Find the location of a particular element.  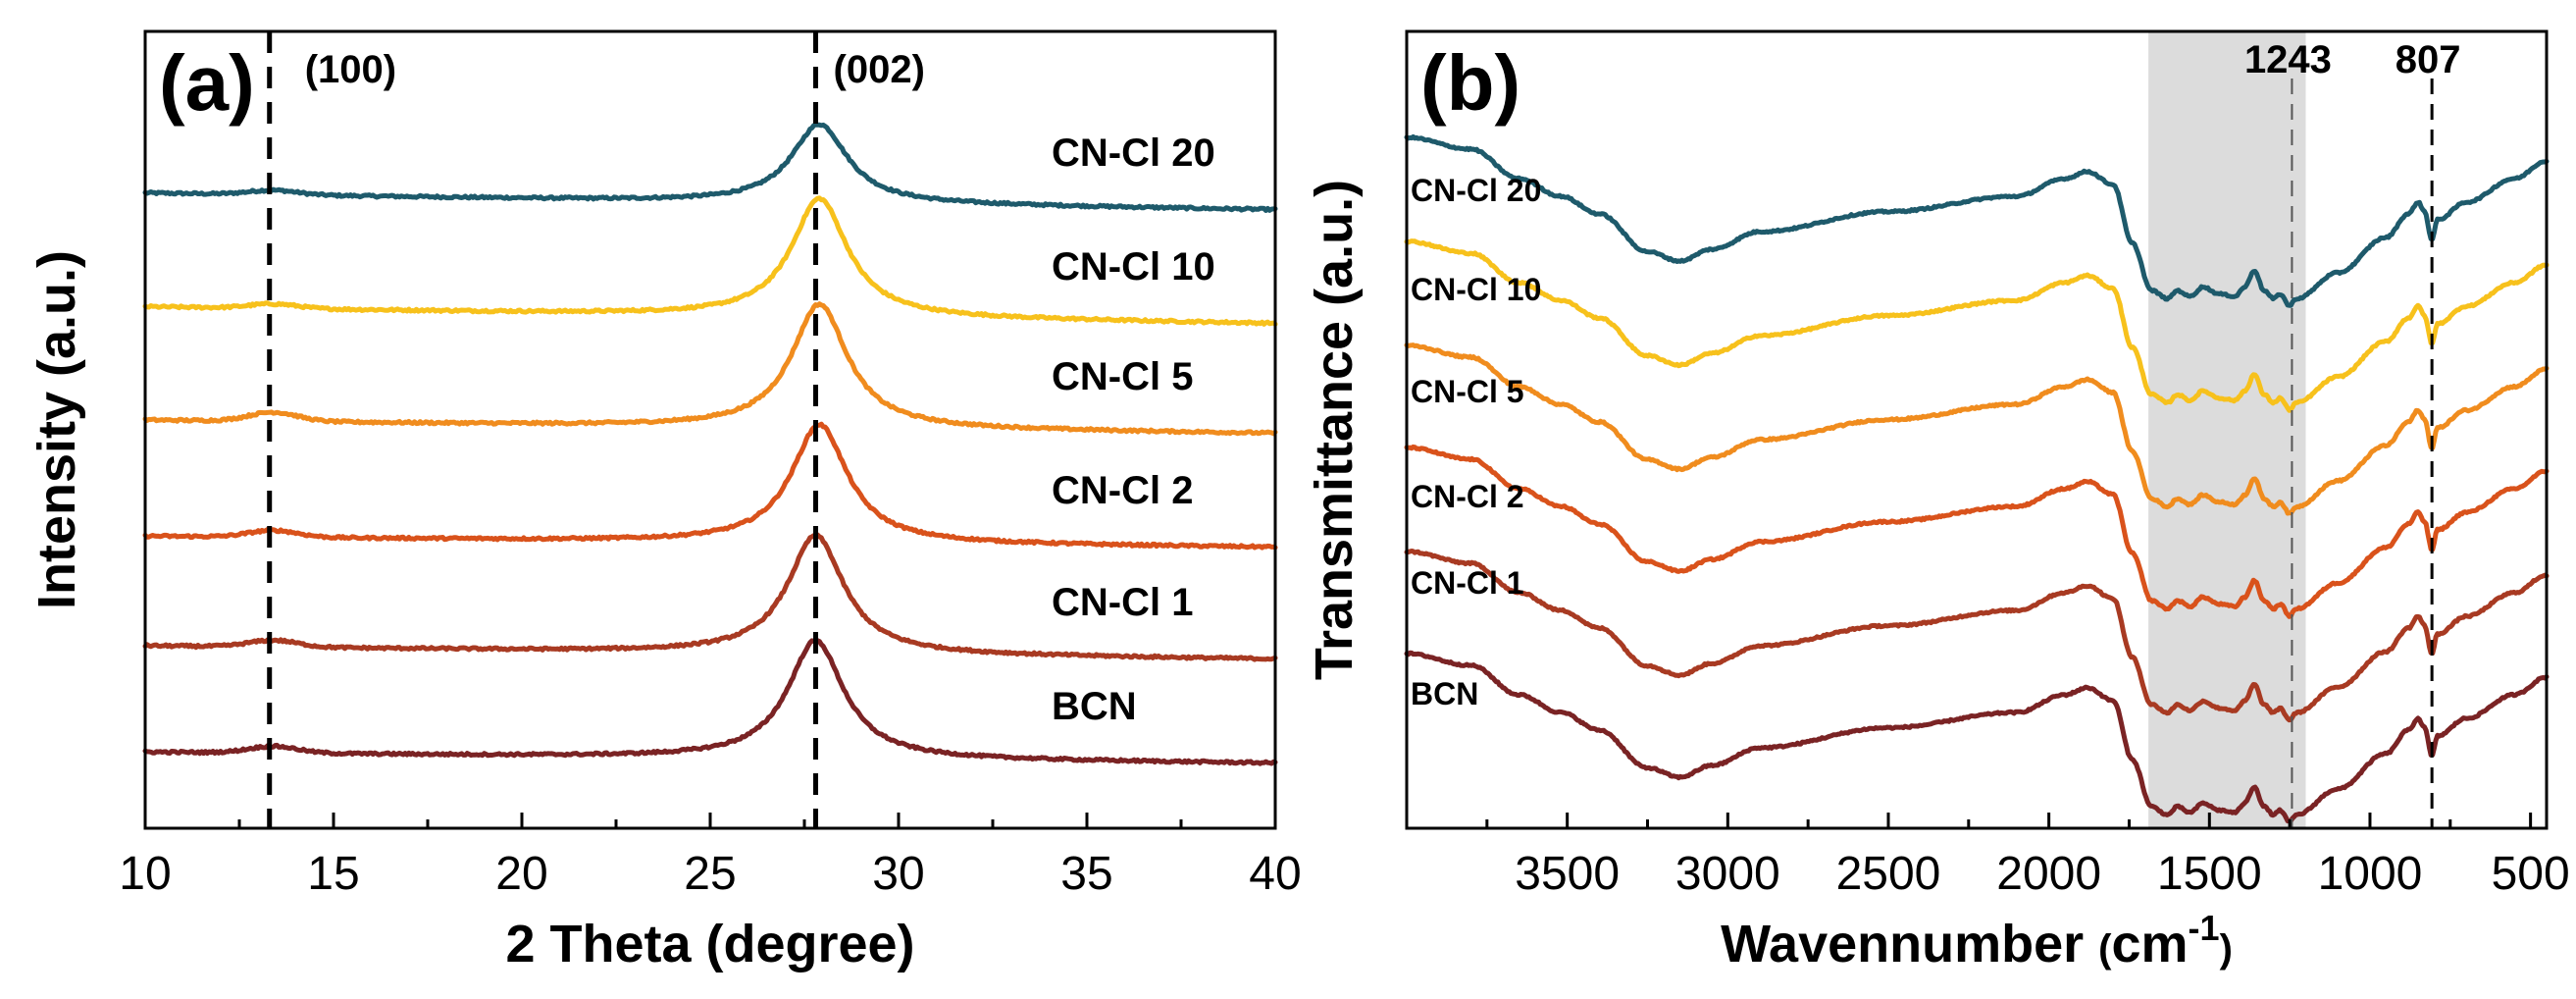

panel-a-label-cn-cl-10: CN-Cl 10 is located at coordinates (1133, 267).